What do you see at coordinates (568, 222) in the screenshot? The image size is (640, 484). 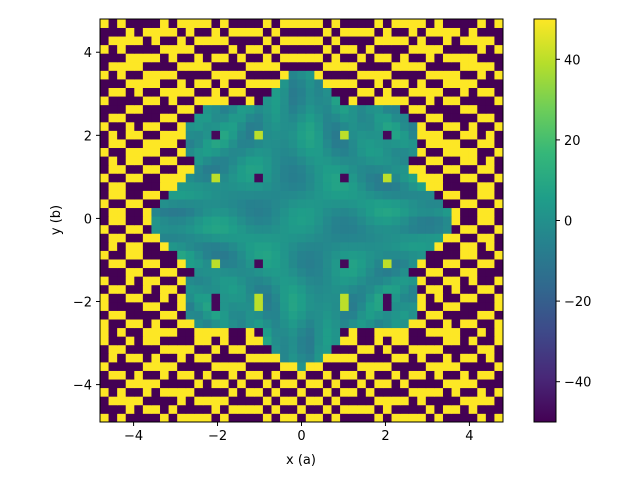 I see `colorbar-tick-label: 0` at bounding box center [568, 222].